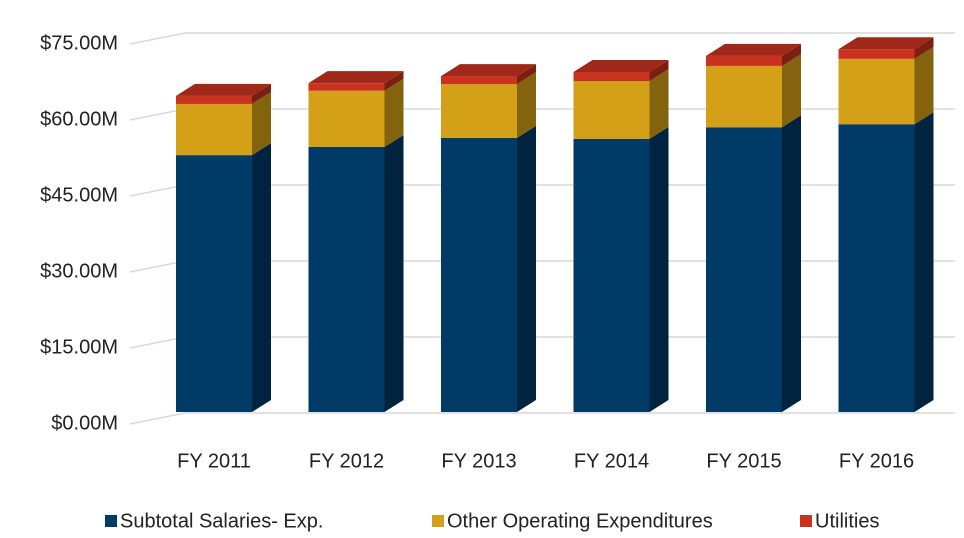 The width and height of the screenshot is (964, 538). Describe the element at coordinates (79, 119) in the screenshot. I see `y-tick-label: $60.00M` at that location.